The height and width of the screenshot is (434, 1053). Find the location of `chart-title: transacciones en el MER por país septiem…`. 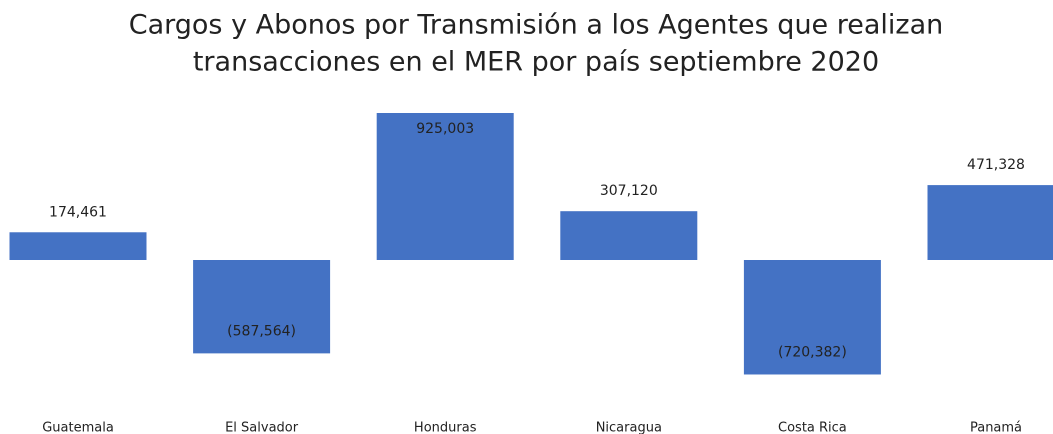

chart-title: transacciones en el MER por país septiem… is located at coordinates (536, 62).